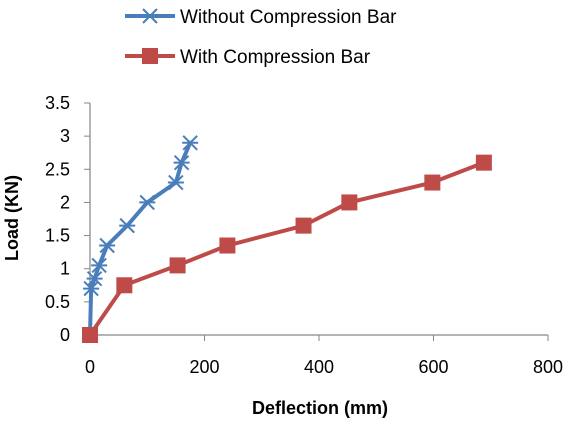 The height and width of the screenshot is (428, 570). What do you see at coordinates (204, 367) in the screenshot?
I see `x-tick-label: 200` at bounding box center [204, 367].